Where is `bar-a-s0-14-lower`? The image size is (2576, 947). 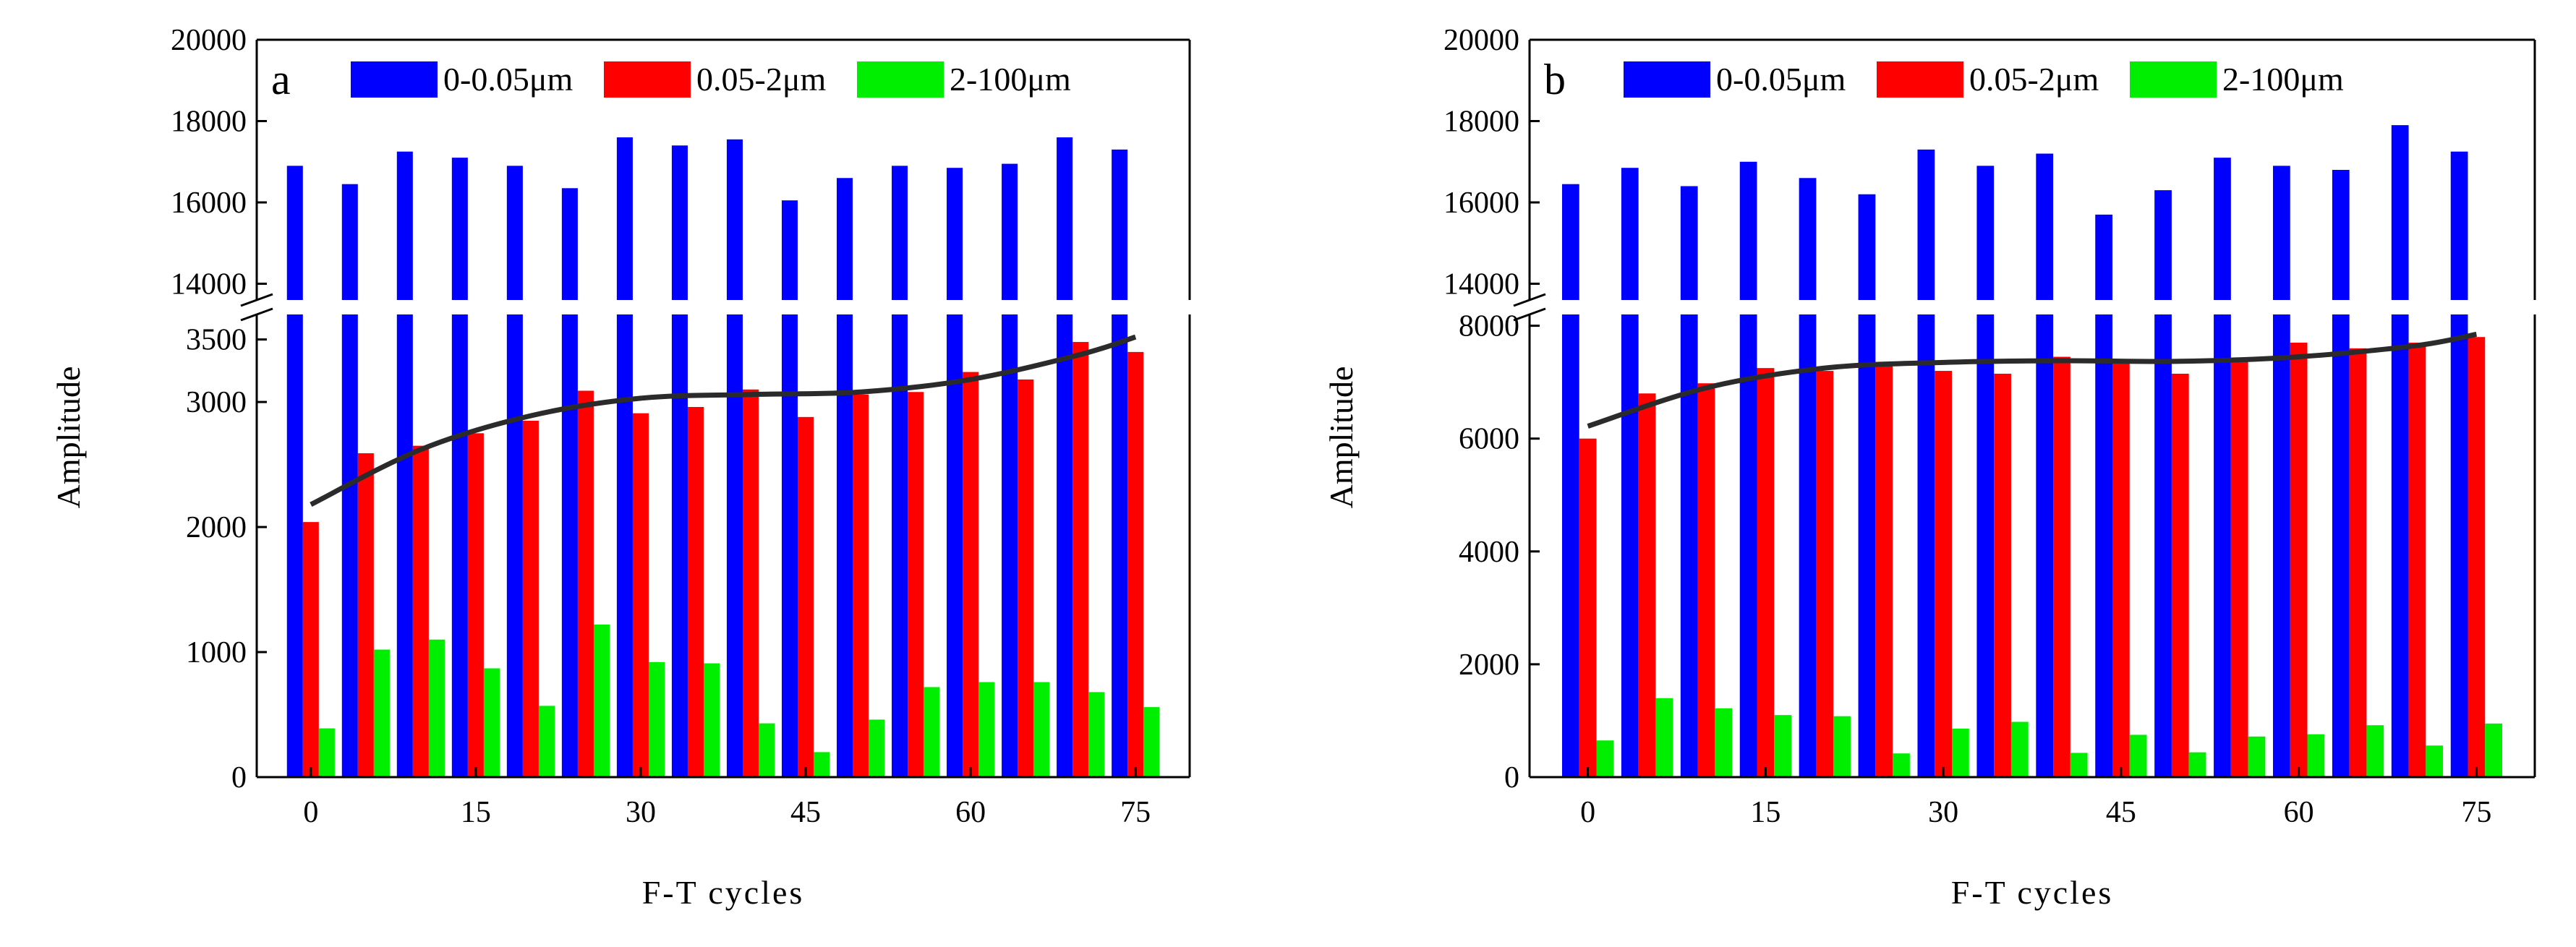
bar-a-s0-14-lower is located at coordinates (1065, 545).